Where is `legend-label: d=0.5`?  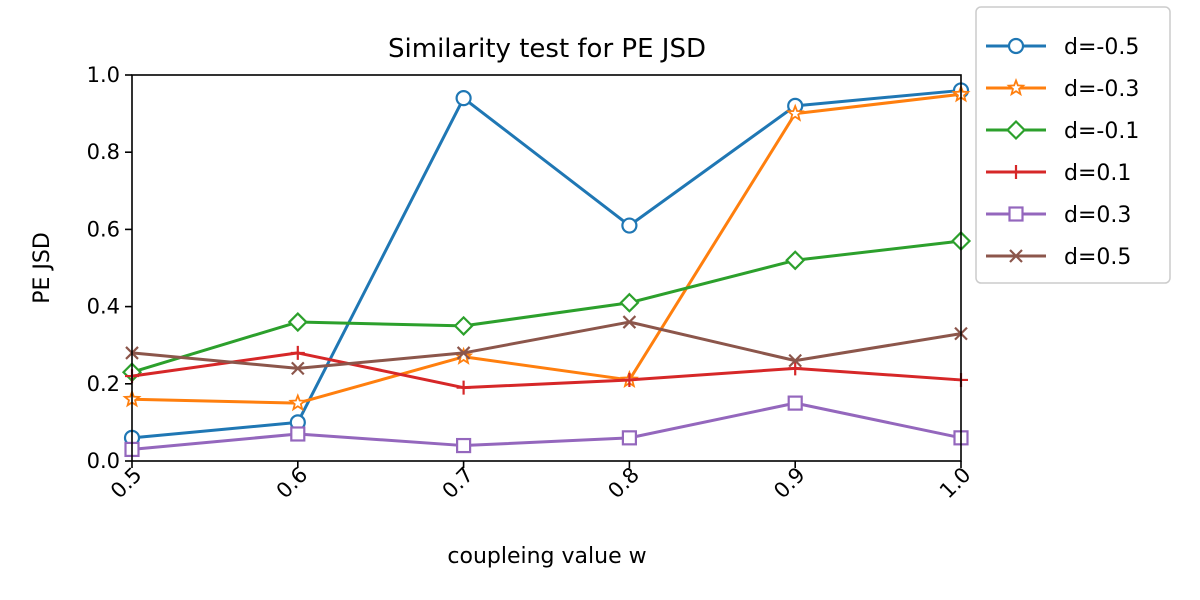 legend-label: d=0.5 is located at coordinates (1097, 257).